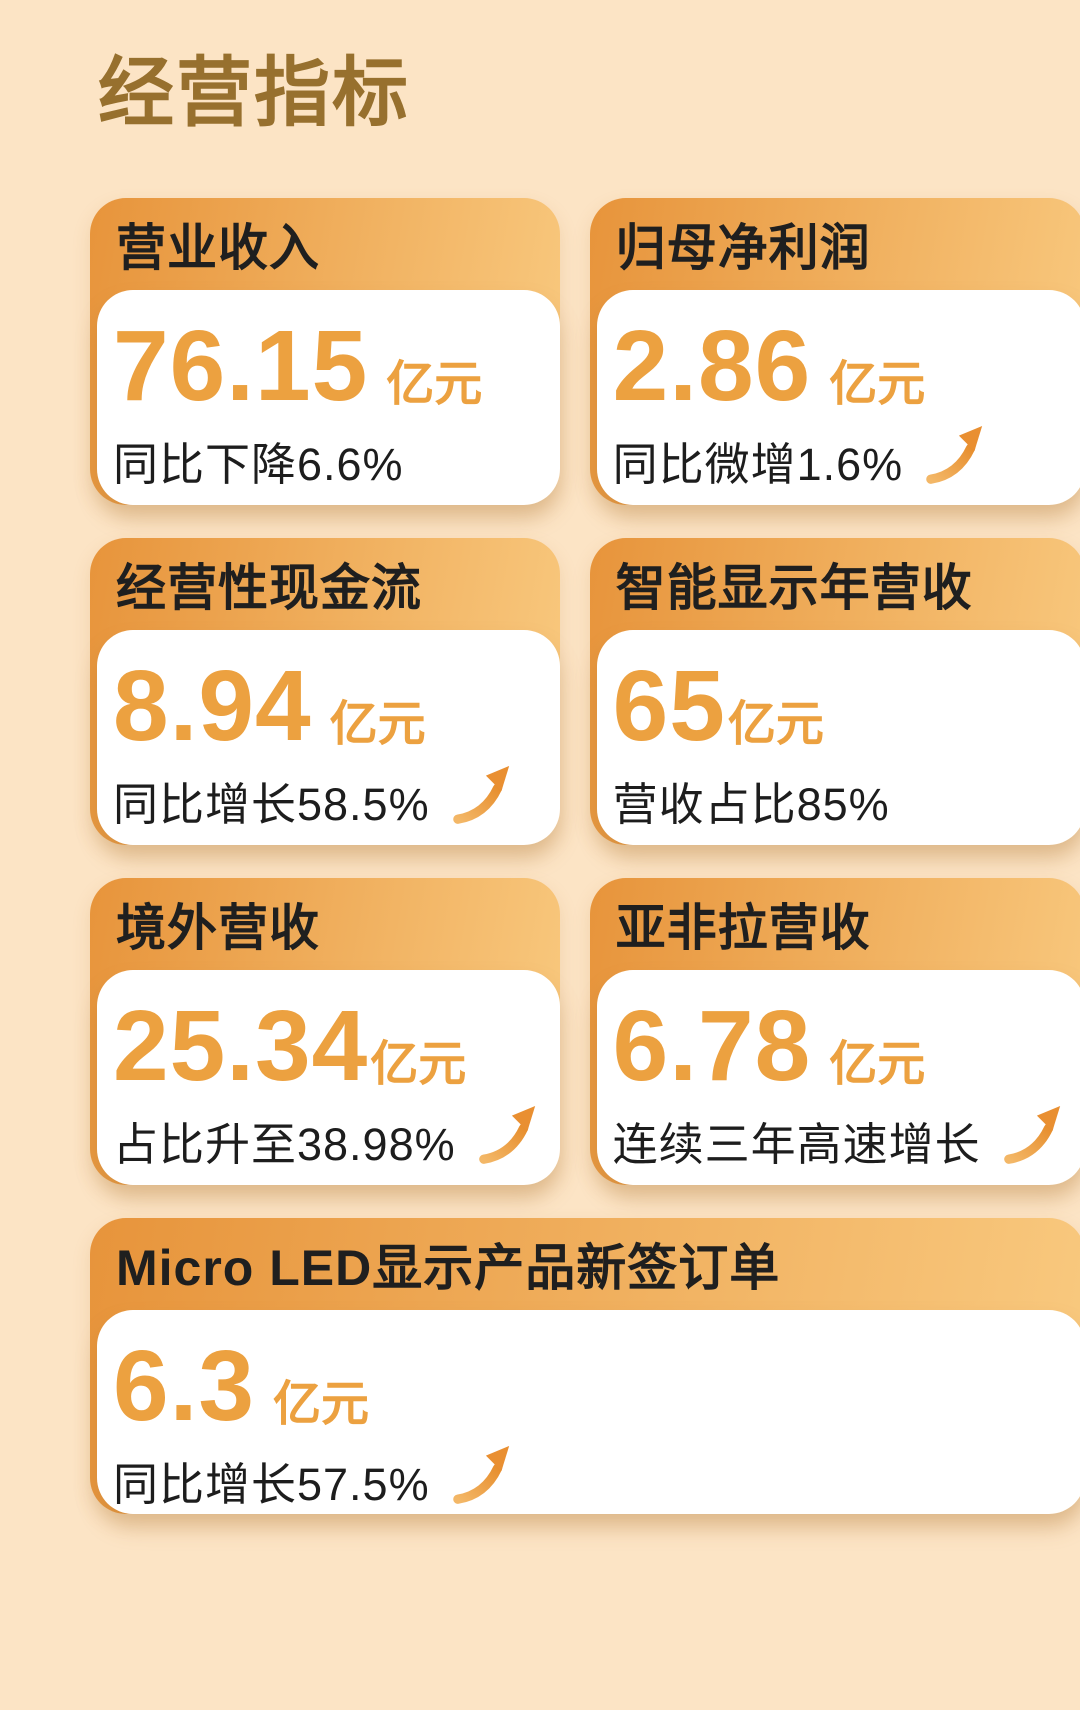  Describe the element at coordinates (796, 1145) in the screenshot. I see `stat-note: 连续三年高速增长` at that location.